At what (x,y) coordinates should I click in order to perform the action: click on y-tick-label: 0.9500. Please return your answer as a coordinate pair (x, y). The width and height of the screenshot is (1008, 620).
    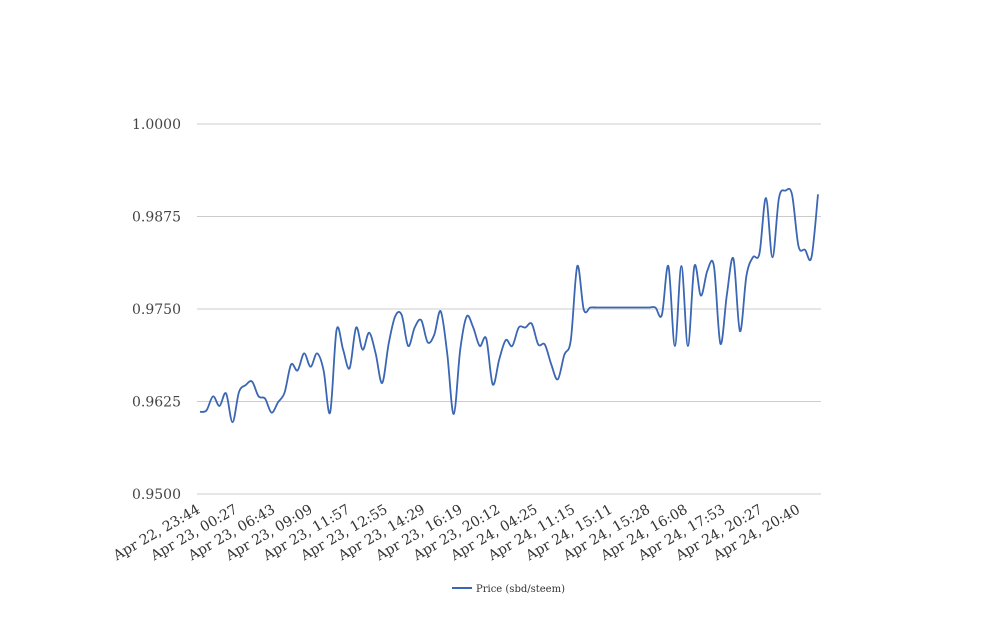
    Looking at the image, I should click on (156, 495).